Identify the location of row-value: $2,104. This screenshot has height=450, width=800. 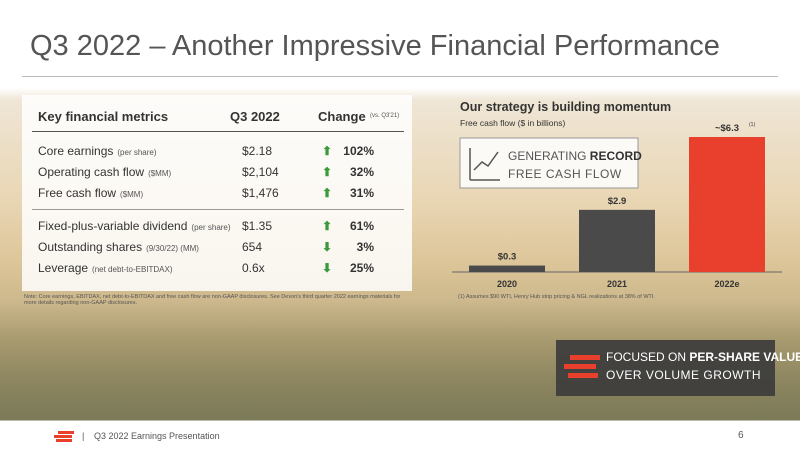
(260, 172).